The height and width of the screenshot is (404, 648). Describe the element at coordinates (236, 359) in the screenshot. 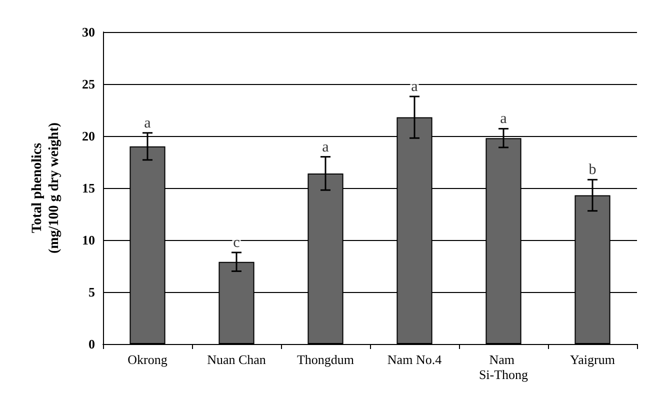

I see `x-tick-label: Nuan Chan` at that location.